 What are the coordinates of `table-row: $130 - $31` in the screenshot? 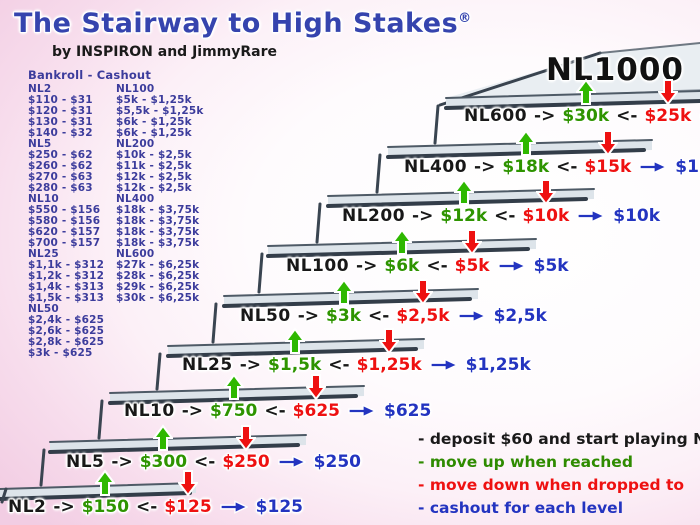 It's located at (60, 122).